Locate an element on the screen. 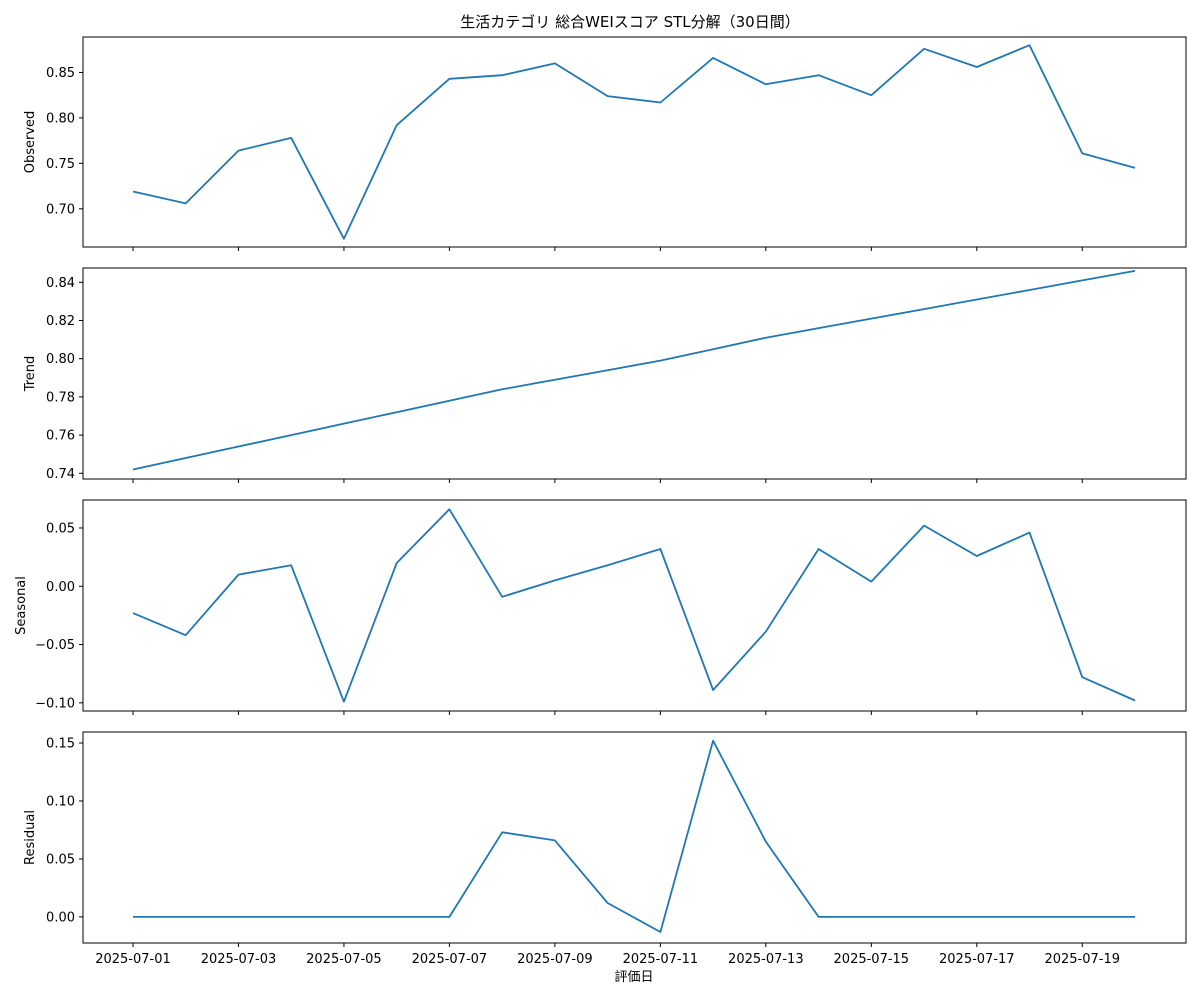 Image resolution: width=1200 pixels, height=1004 pixels. y-tick-label: −0.05 is located at coordinates (55, 645).